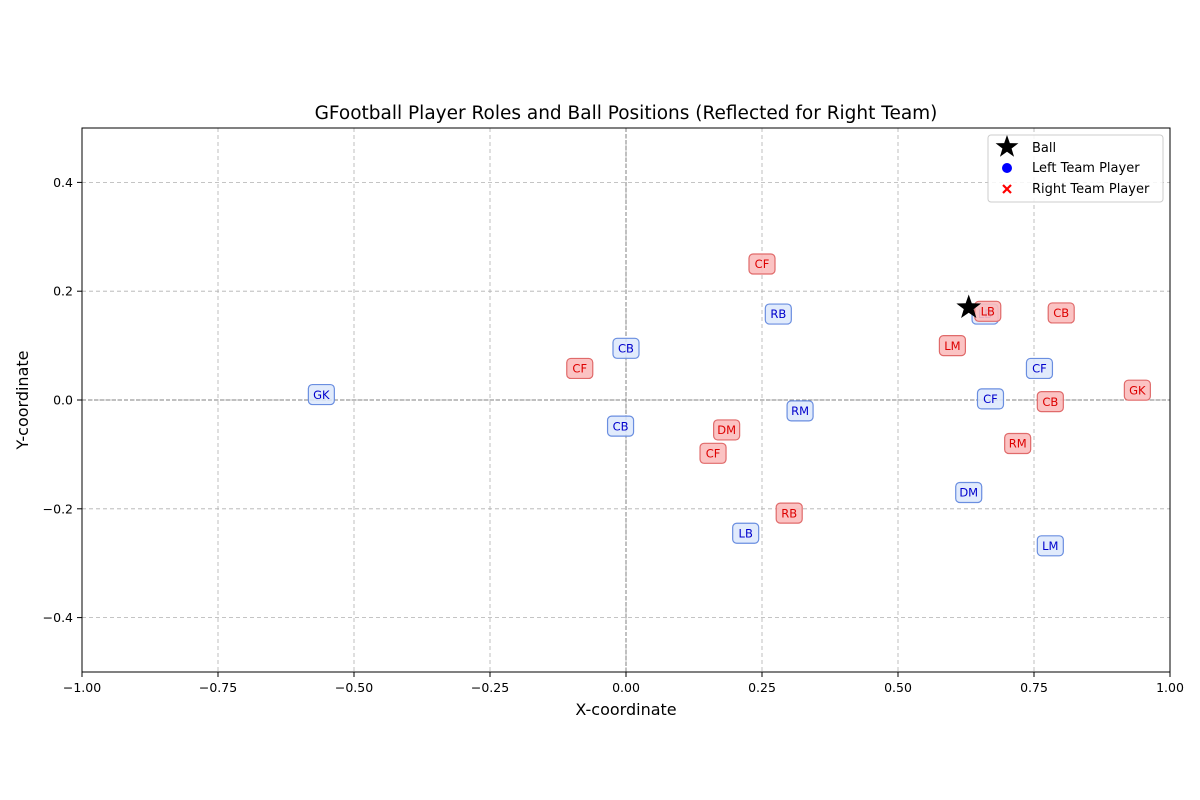 The height and width of the screenshot is (800, 1200). What do you see at coordinates (354, 687) in the screenshot?
I see `x-tick-label: −0.50` at bounding box center [354, 687].